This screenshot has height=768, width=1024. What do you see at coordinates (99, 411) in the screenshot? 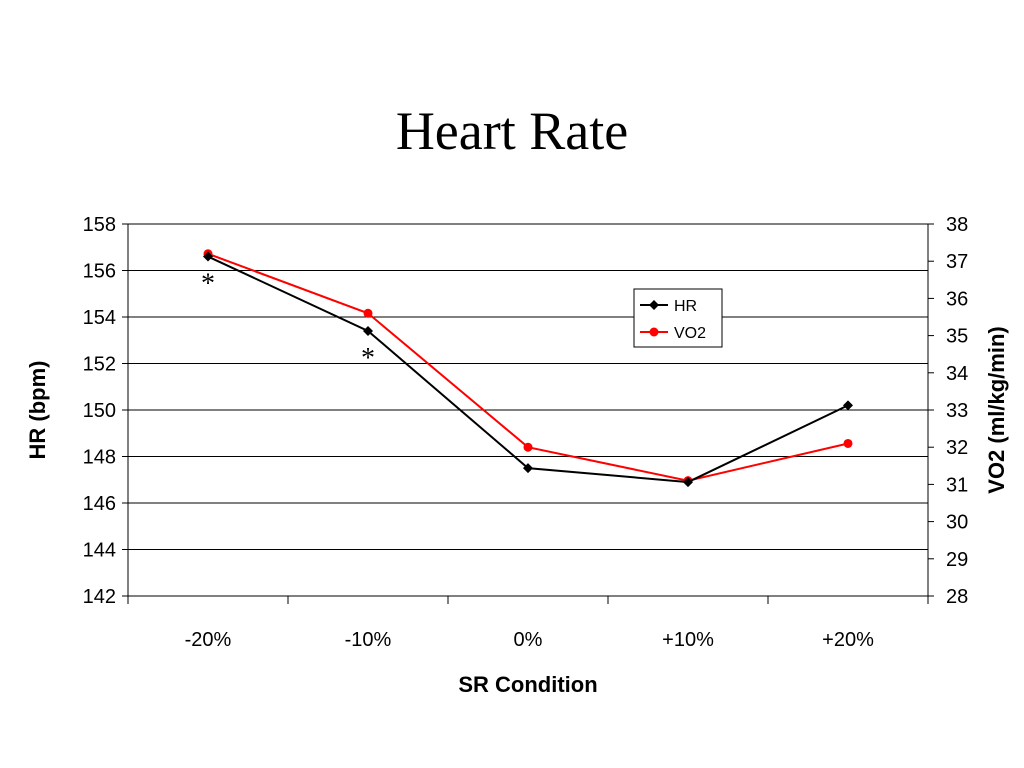
I see `y-tick-label: 150` at bounding box center [99, 411].